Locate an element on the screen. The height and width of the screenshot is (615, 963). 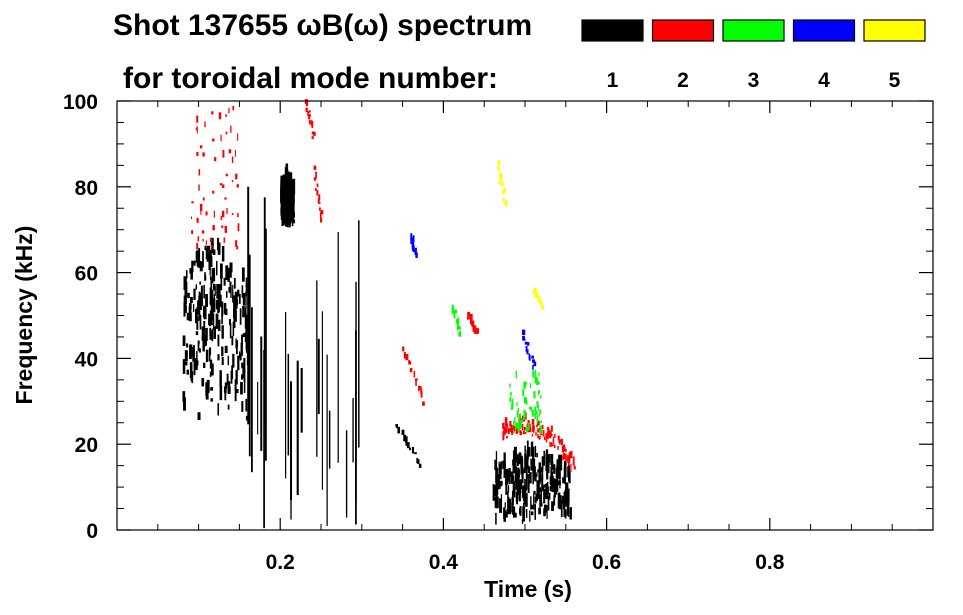
legend-label-mode-2: 2 is located at coordinates (683, 80).